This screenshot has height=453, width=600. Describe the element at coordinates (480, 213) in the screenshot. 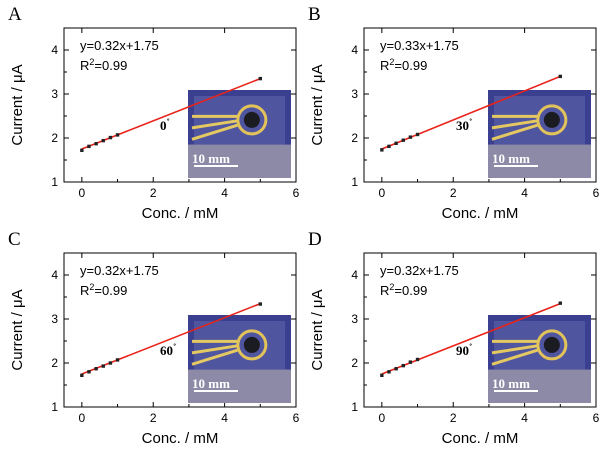

I see `x-axis-title: Conc. / mM` at that location.